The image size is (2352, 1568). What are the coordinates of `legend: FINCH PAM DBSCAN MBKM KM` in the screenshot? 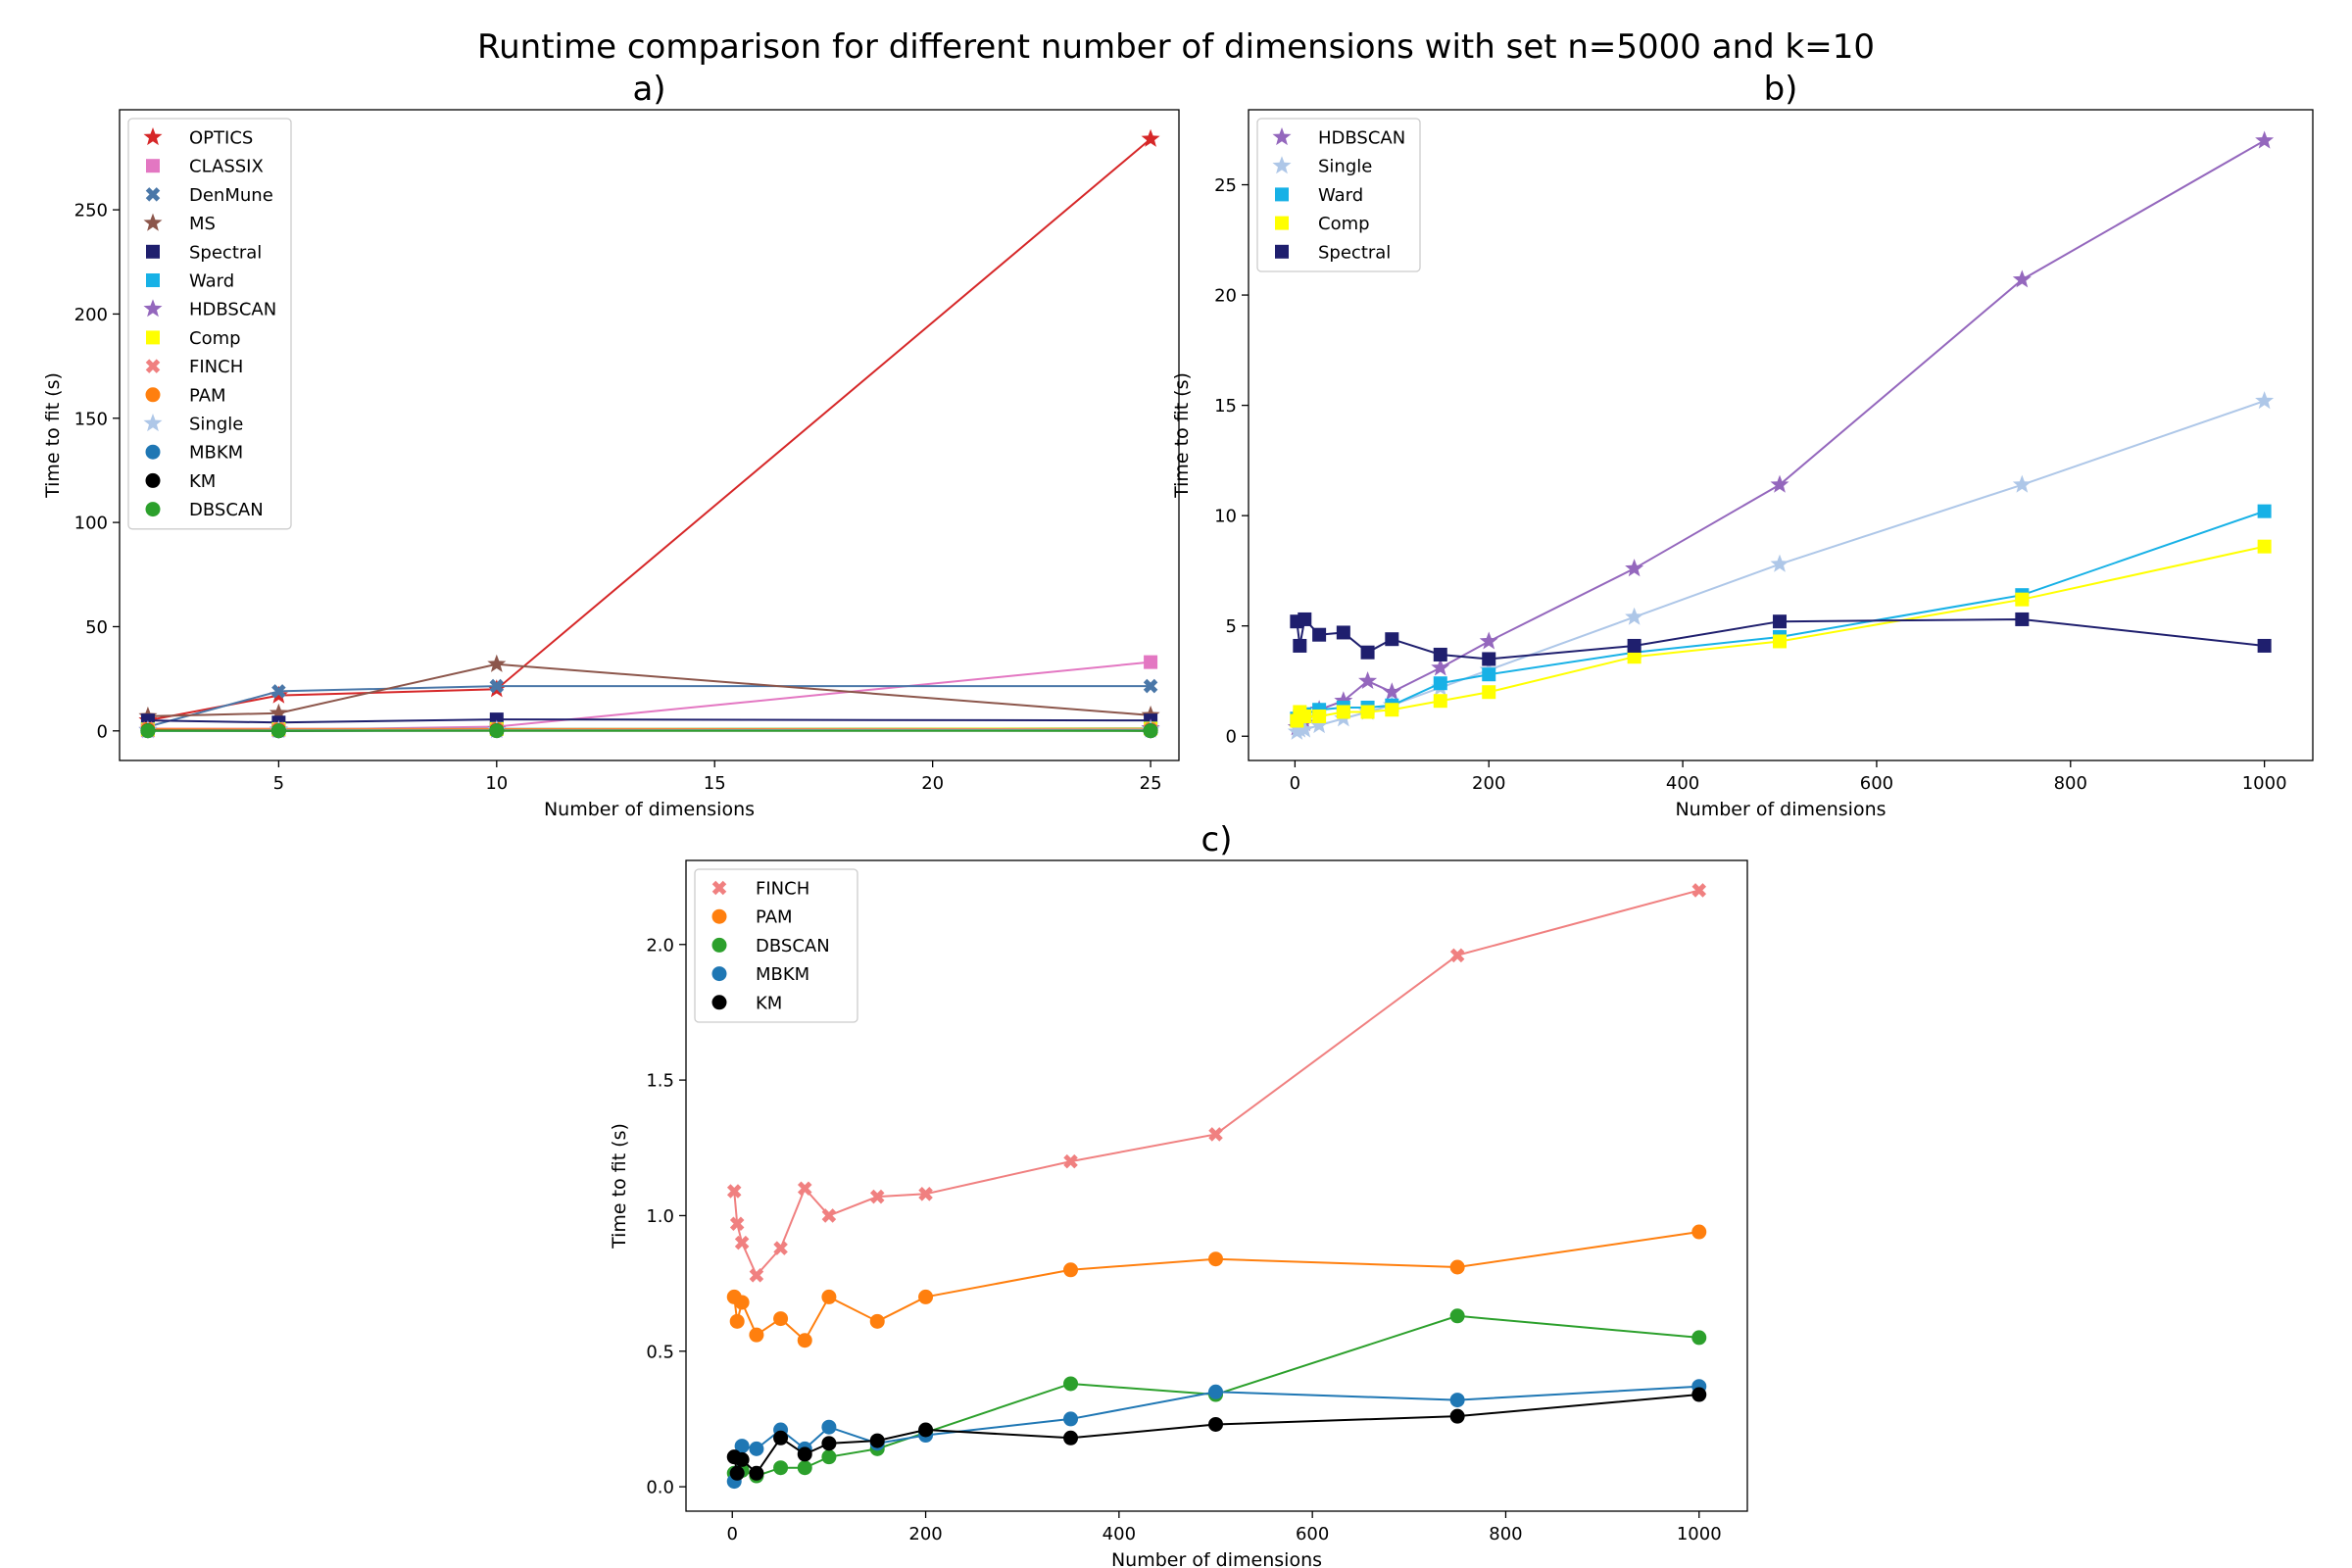 It's located at (776, 945).